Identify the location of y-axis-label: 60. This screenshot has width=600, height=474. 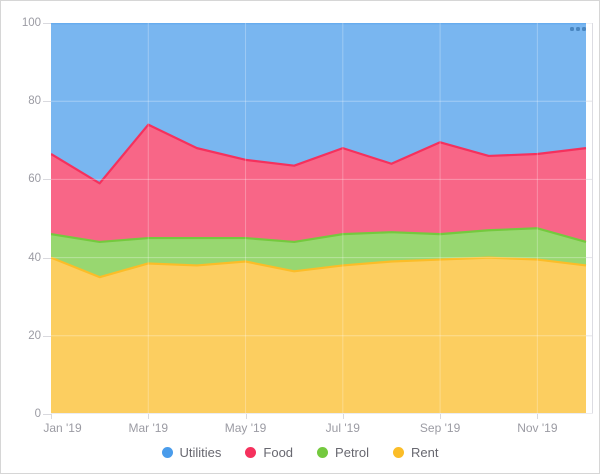
(34, 179).